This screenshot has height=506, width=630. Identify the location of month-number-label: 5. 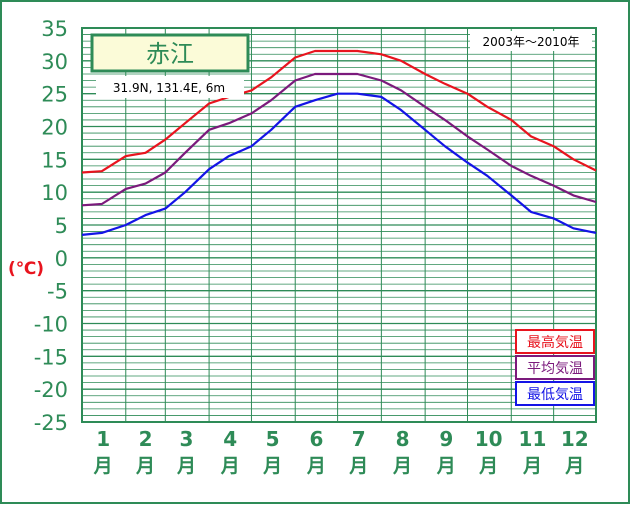
(273, 439).